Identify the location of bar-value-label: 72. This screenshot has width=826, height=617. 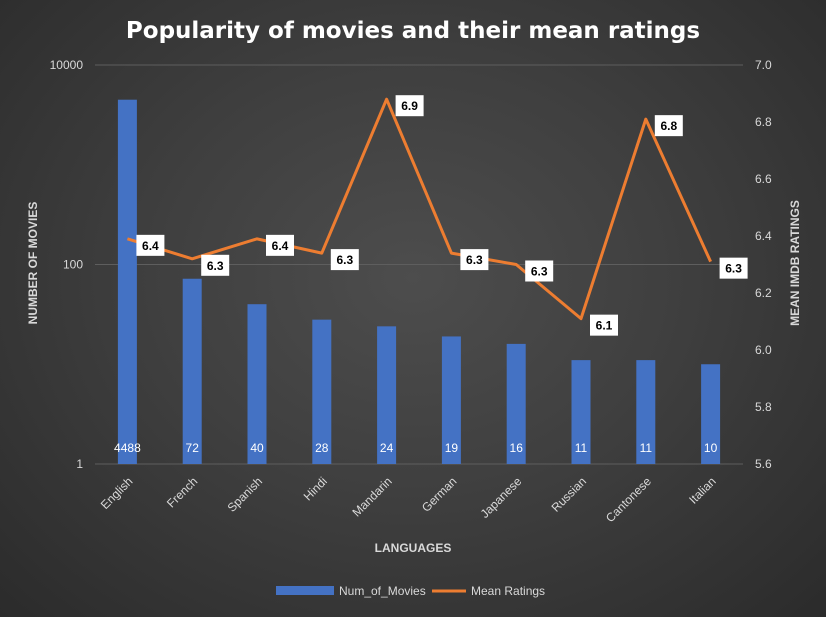
(193, 448).